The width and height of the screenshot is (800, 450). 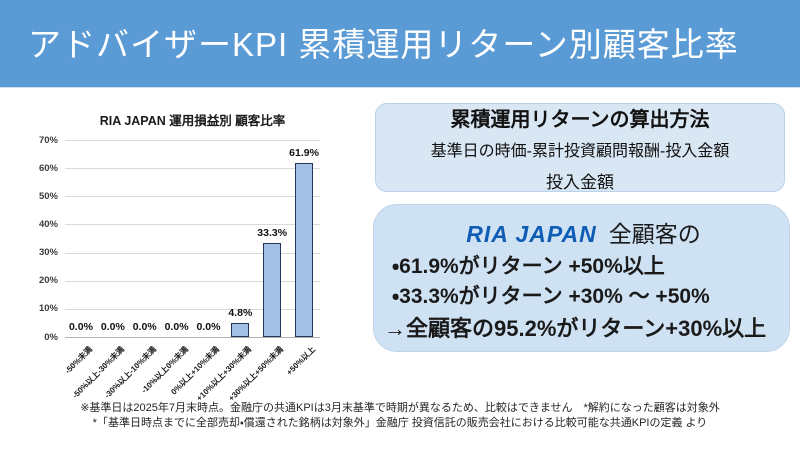 What do you see at coordinates (240, 313) in the screenshot?
I see `bar-value-label: 4.8%` at bounding box center [240, 313].